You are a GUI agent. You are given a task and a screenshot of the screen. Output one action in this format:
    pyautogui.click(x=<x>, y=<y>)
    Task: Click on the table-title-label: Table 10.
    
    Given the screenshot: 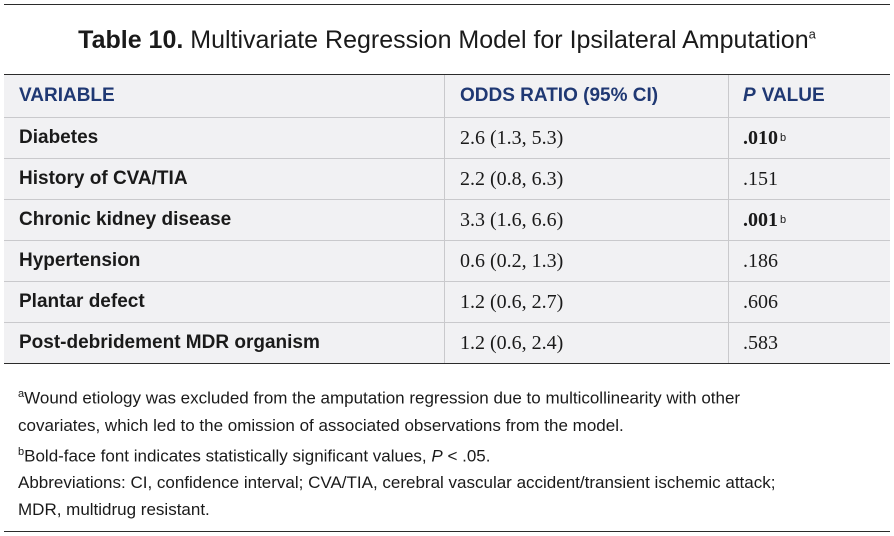 What is the action you would take?
    pyautogui.click(x=131, y=40)
    